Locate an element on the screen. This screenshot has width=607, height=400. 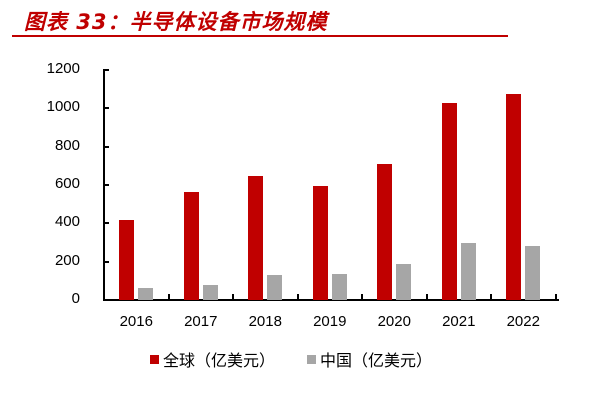
legend-item-global: 全球（亿美元） is located at coordinates (212, 359).